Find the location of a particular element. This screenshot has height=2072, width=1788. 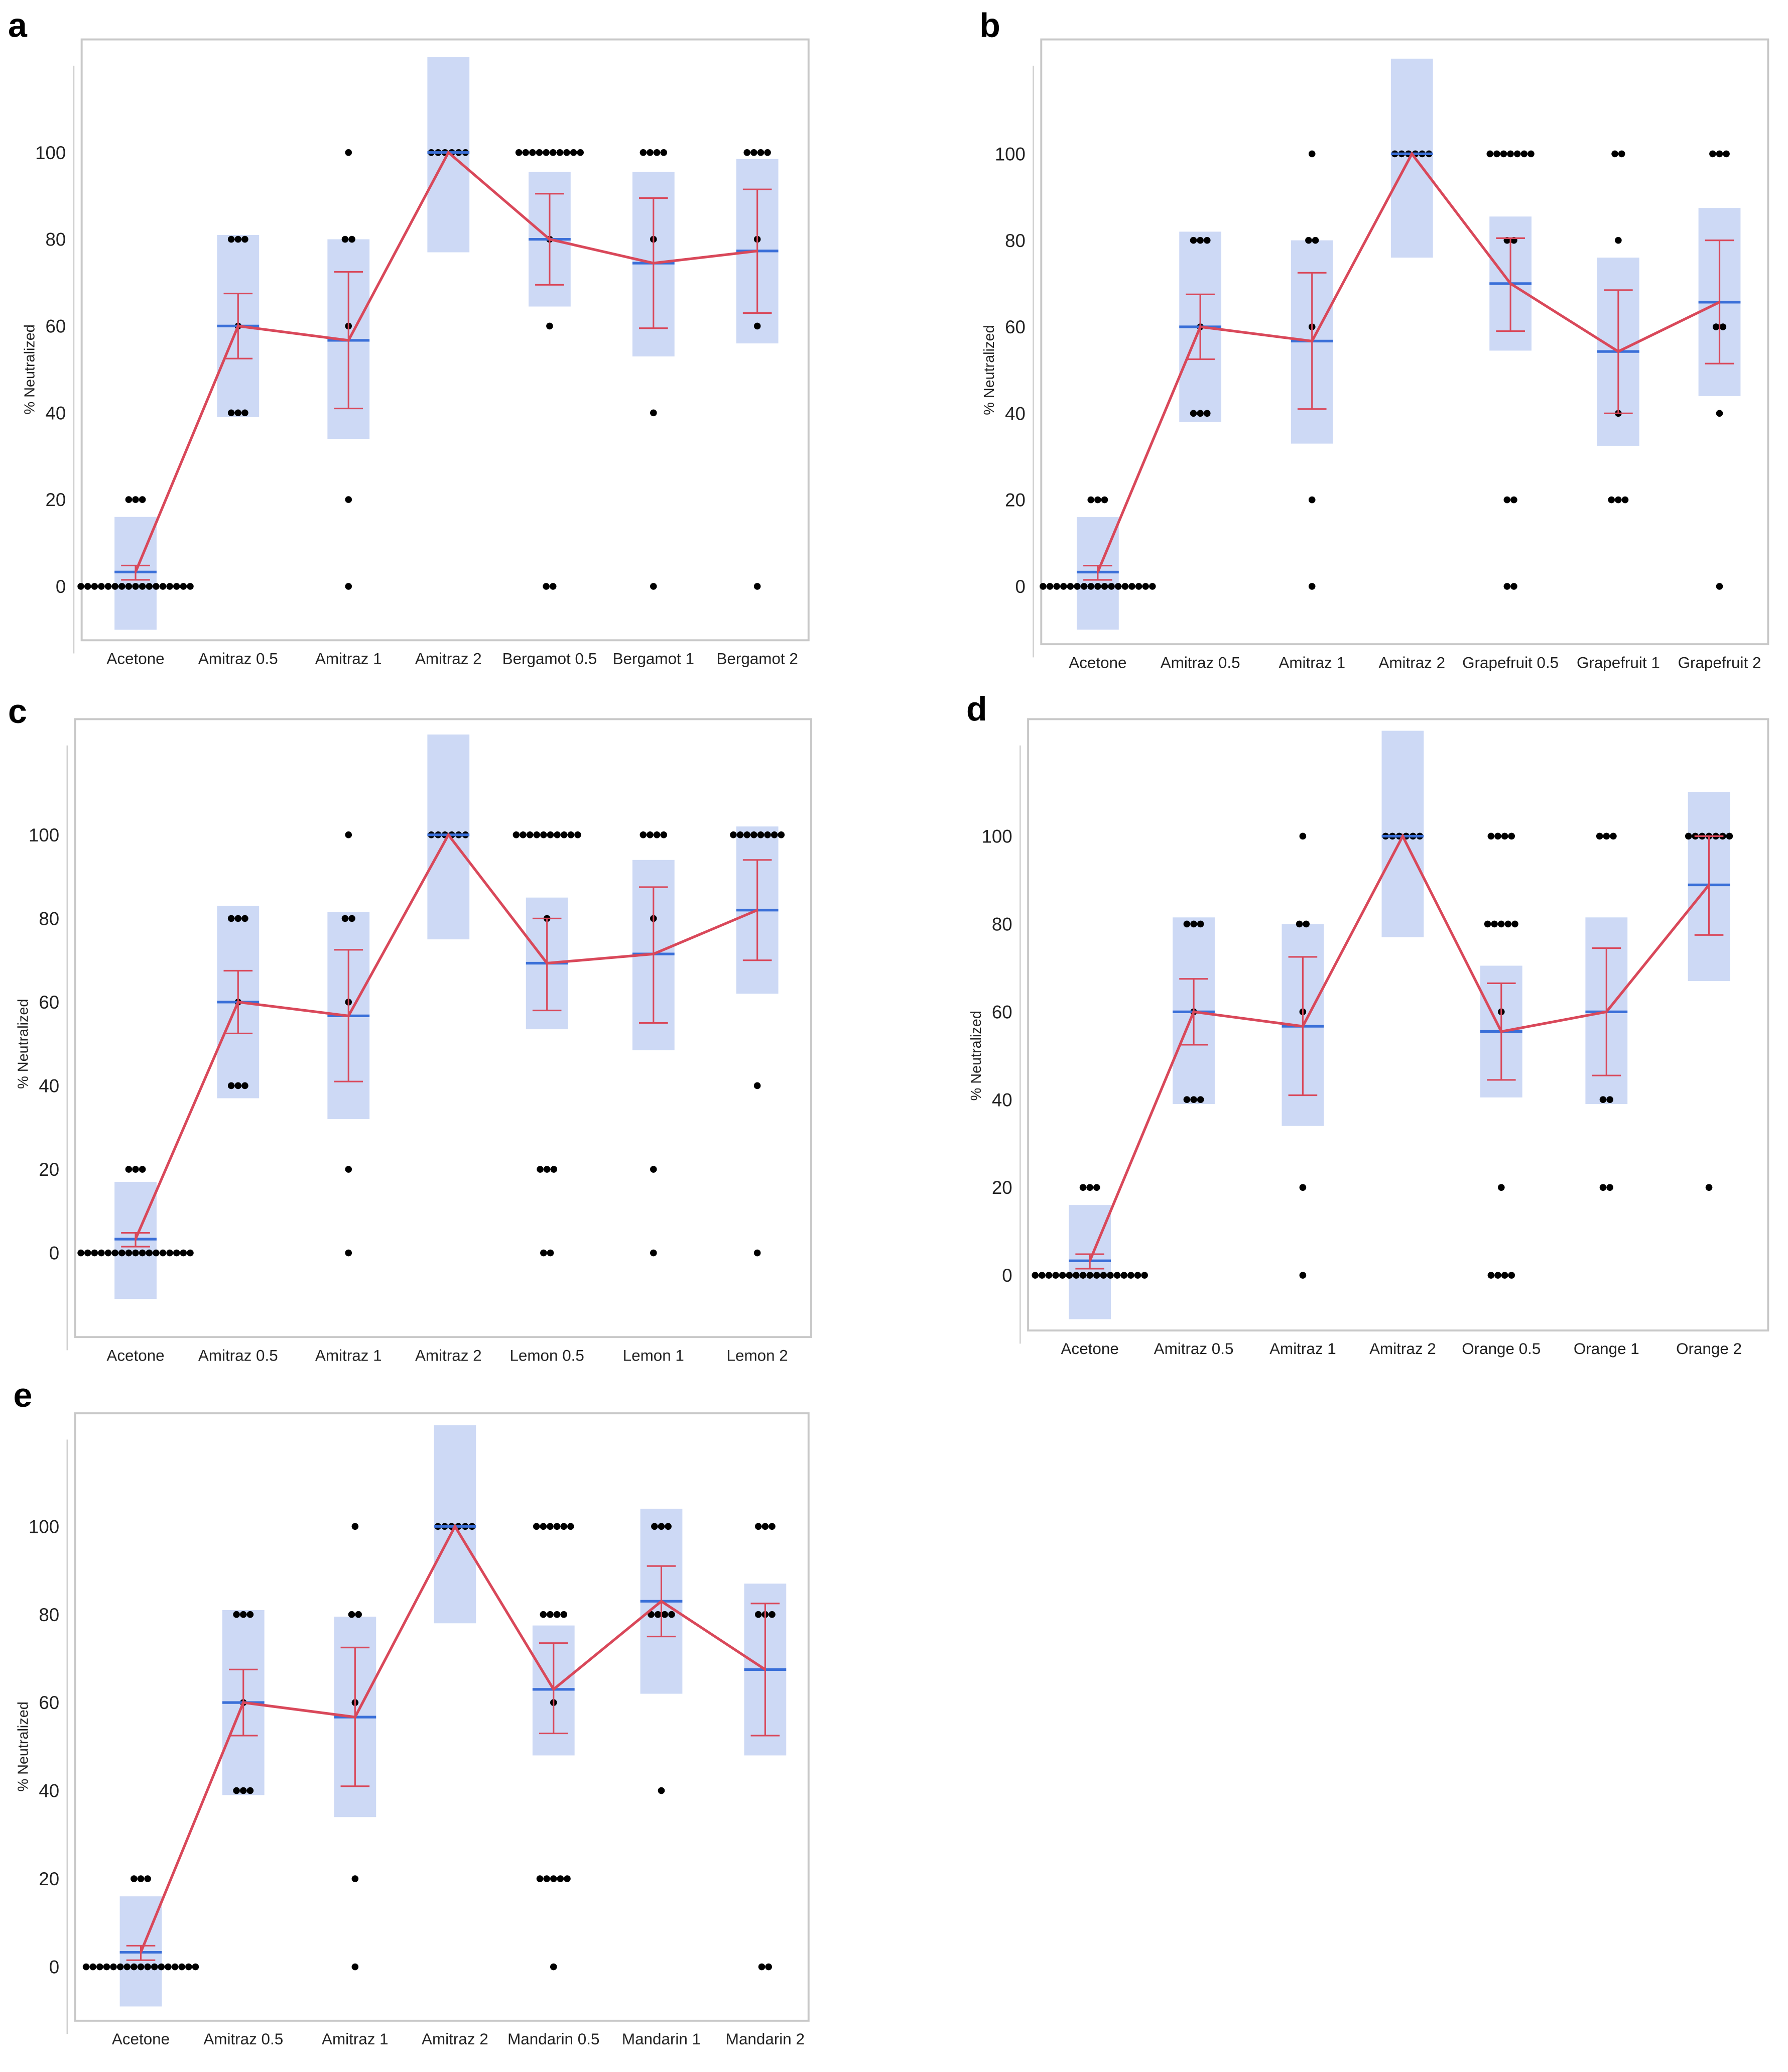

x-tick-label: Bergamot 2 is located at coordinates (757, 658).